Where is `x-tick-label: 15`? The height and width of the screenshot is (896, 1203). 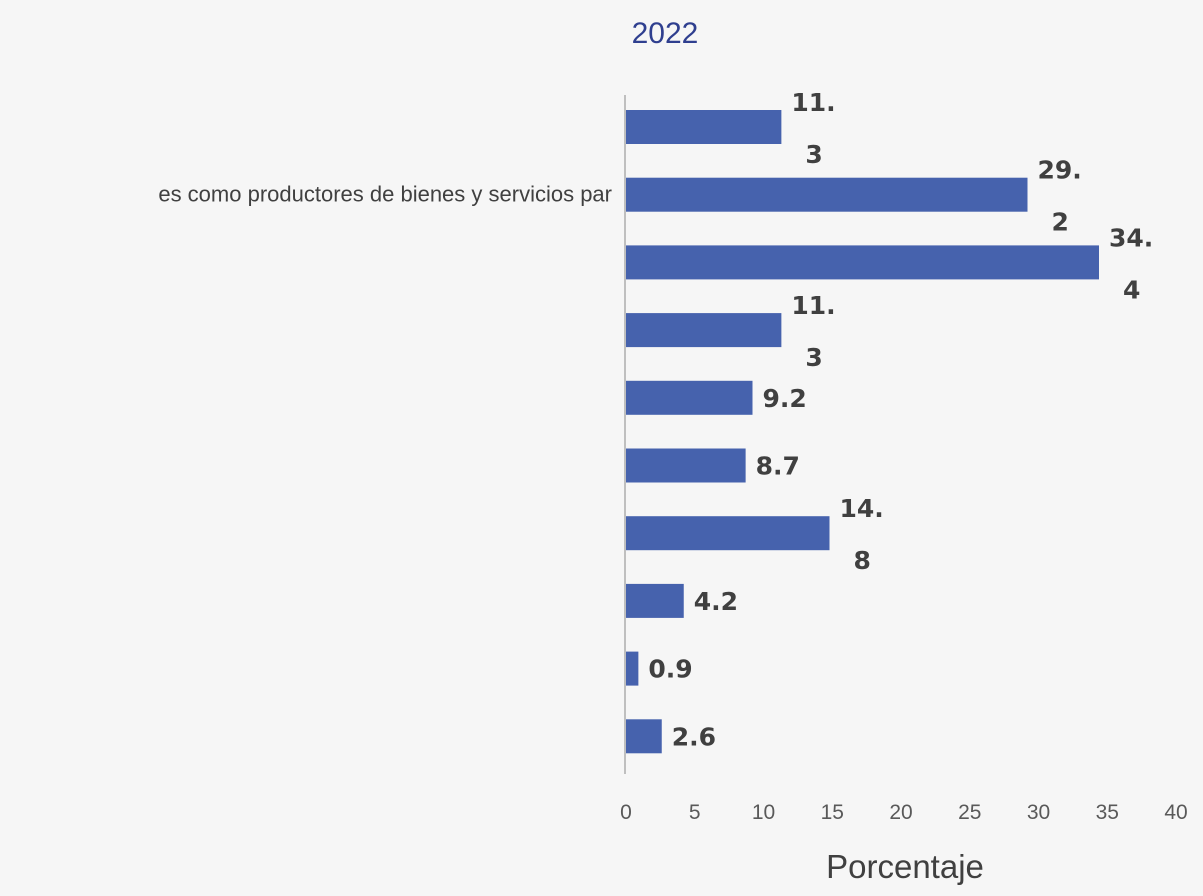 x-tick-label: 15 is located at coordinates (832, 812).